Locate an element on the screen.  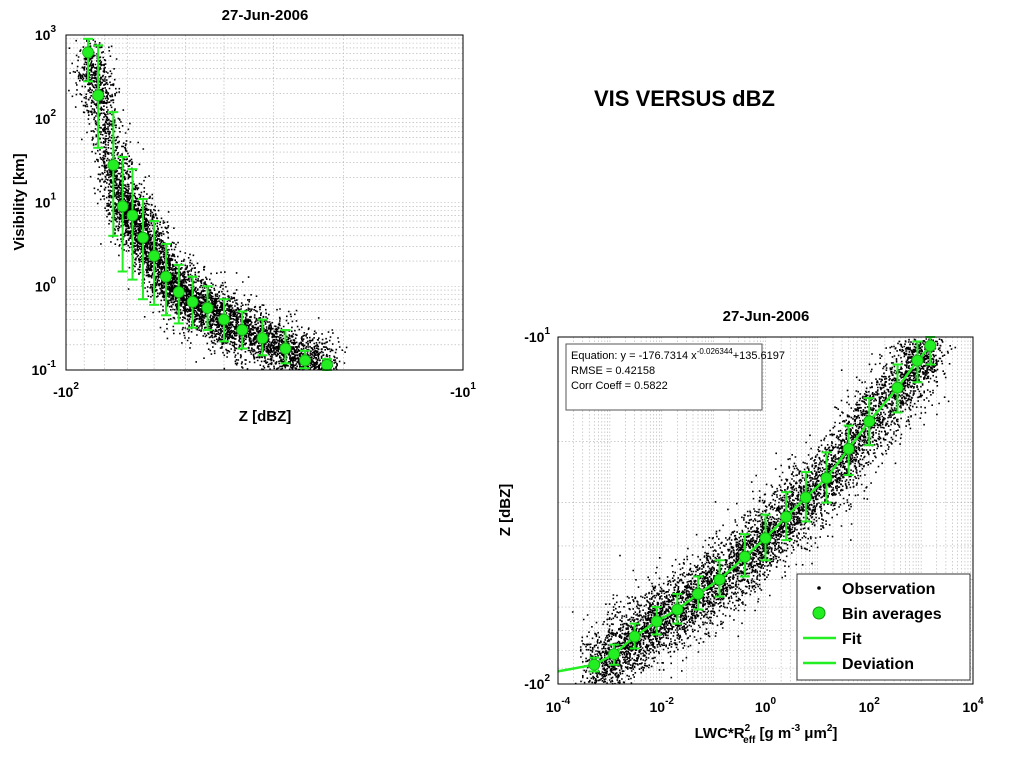
legend-observation-marker is located at coordinates (819, 588).